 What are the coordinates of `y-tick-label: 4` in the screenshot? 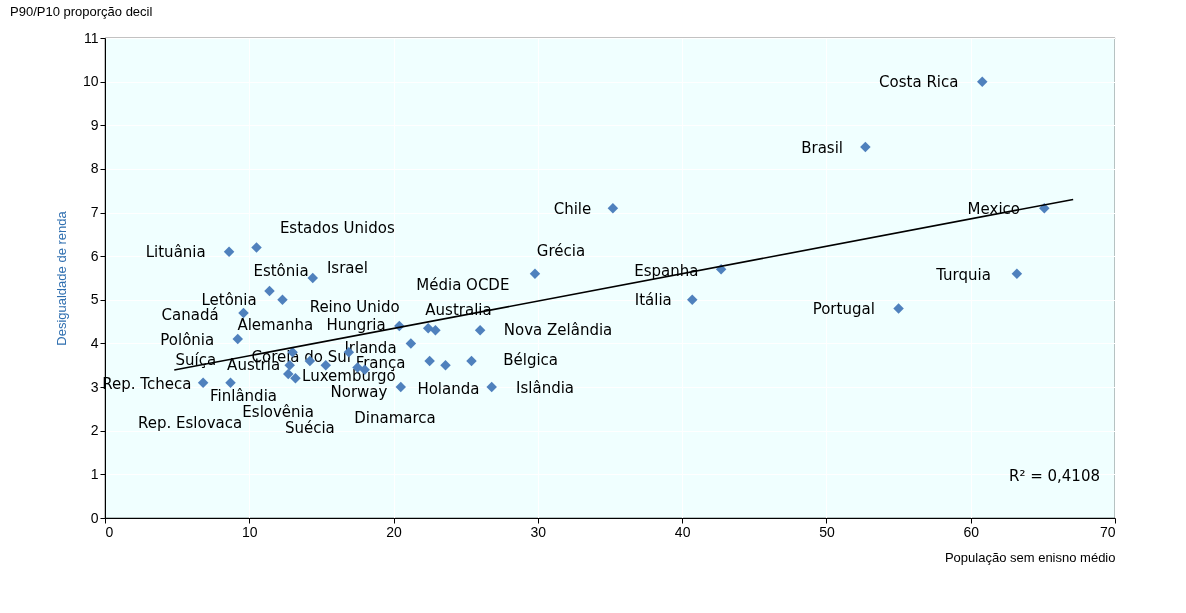 It's located at (94, 342).